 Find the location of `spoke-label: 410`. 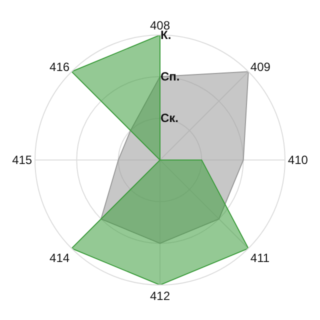

spoke-label: 410 is located at coordinates (298, 160).